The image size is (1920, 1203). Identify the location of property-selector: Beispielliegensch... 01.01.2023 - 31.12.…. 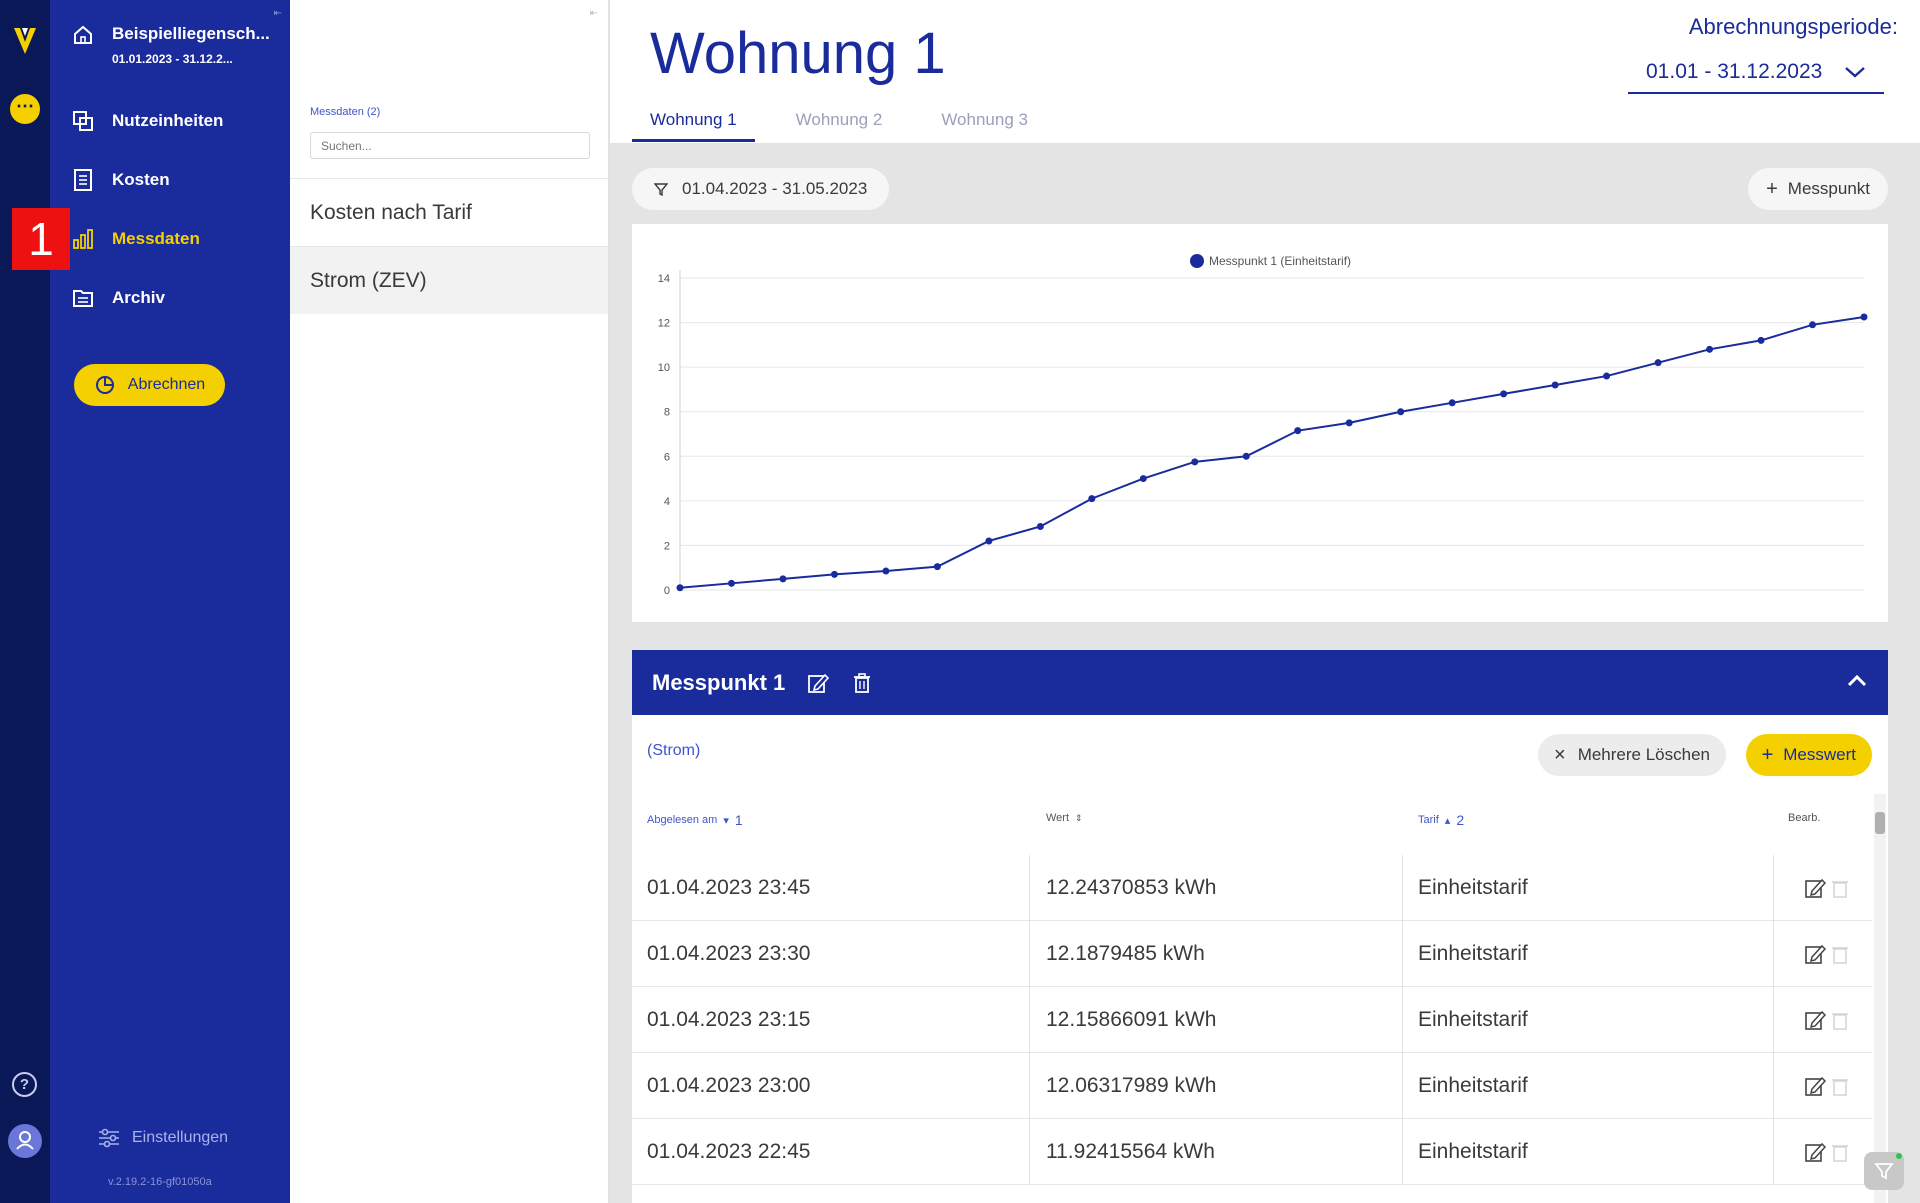
(171, 45).